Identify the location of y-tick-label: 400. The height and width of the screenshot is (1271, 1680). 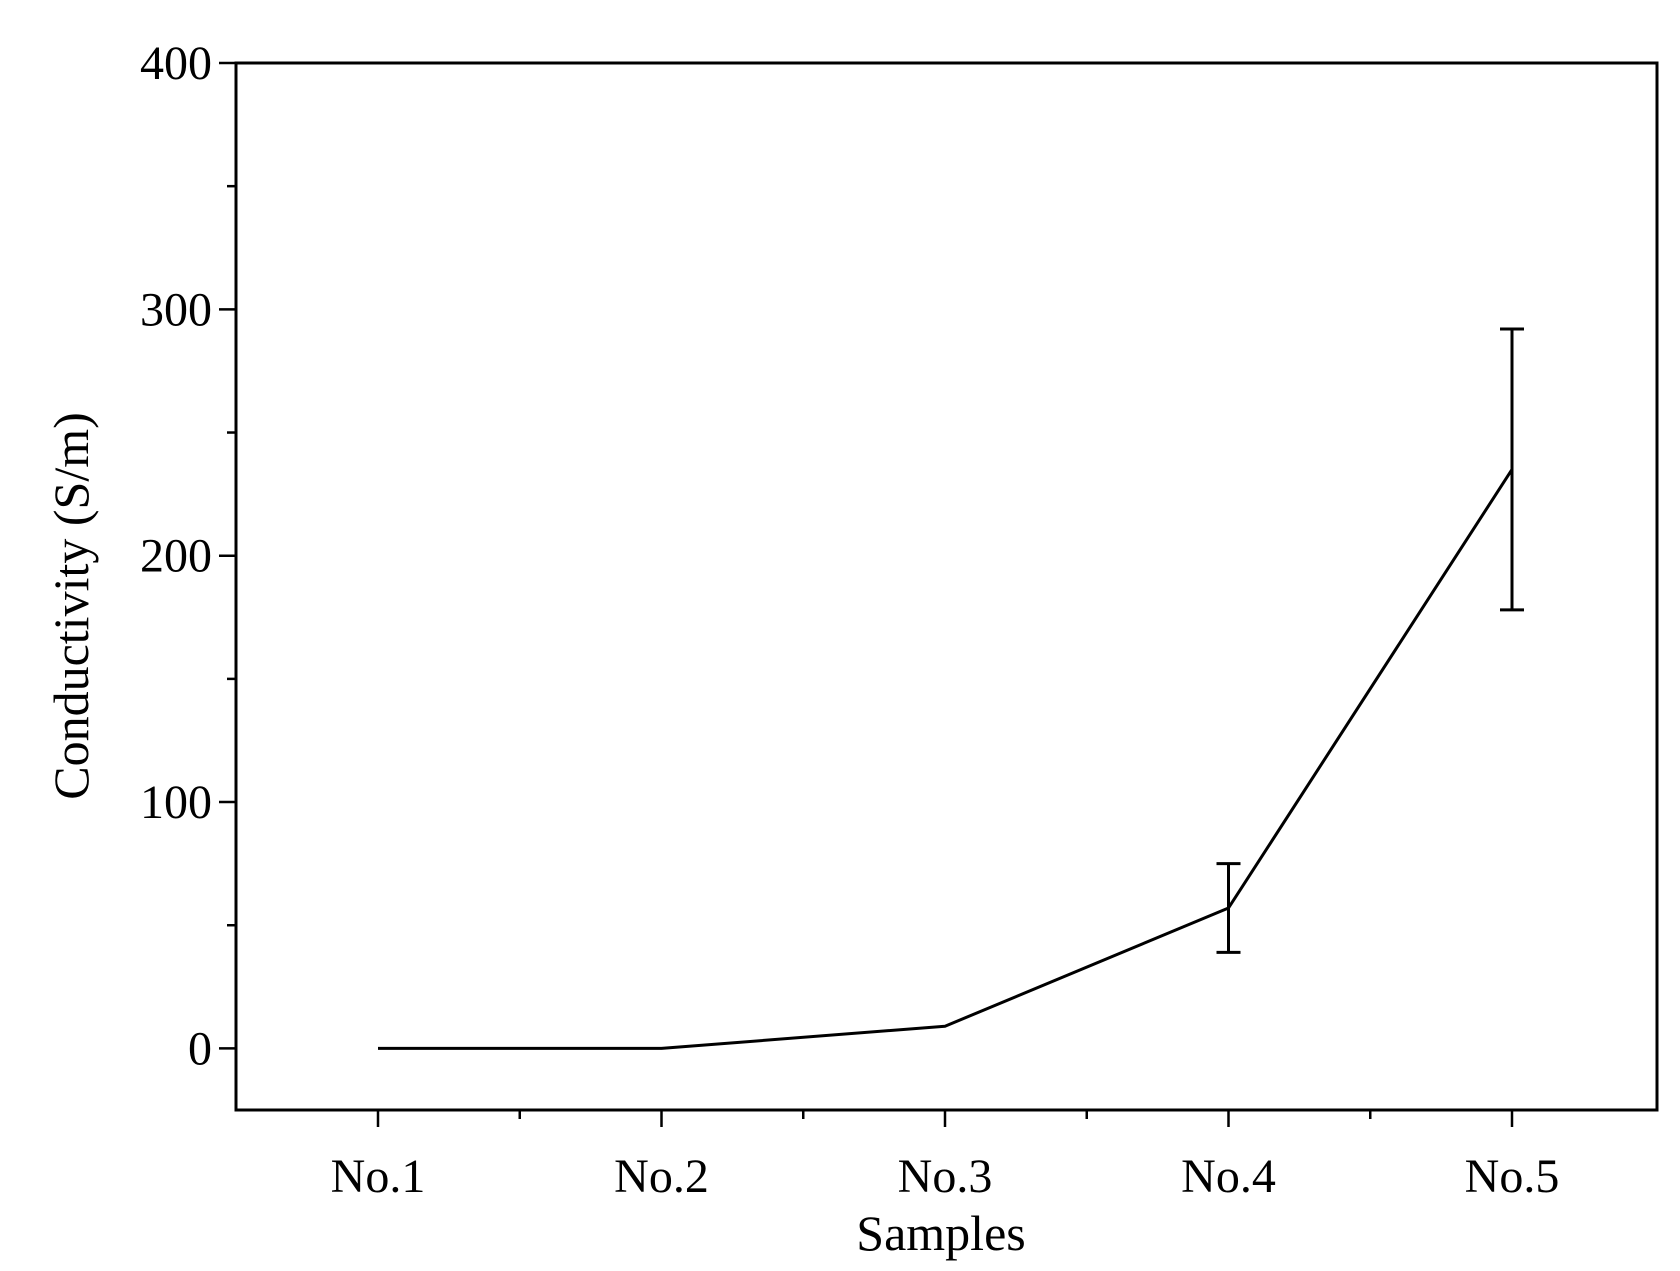
(176, 63).